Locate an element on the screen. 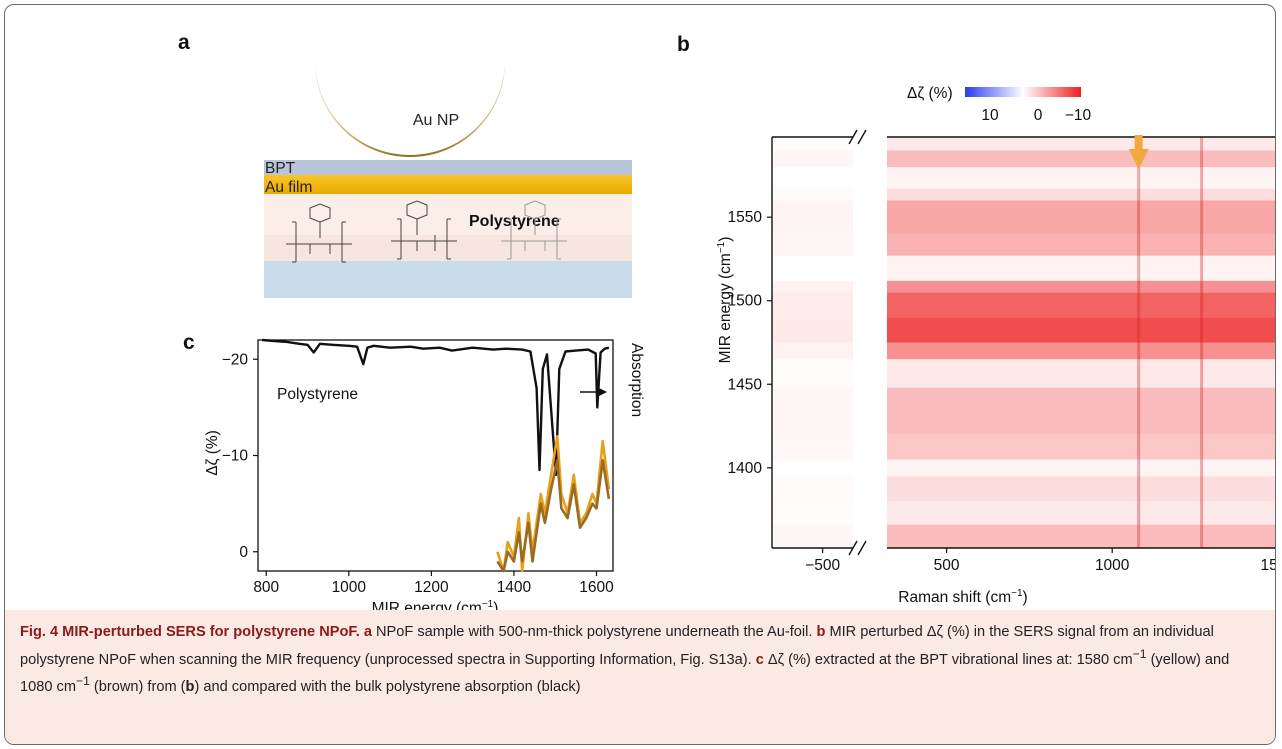  caption-a-label: a is located at coordinates (367, 632).